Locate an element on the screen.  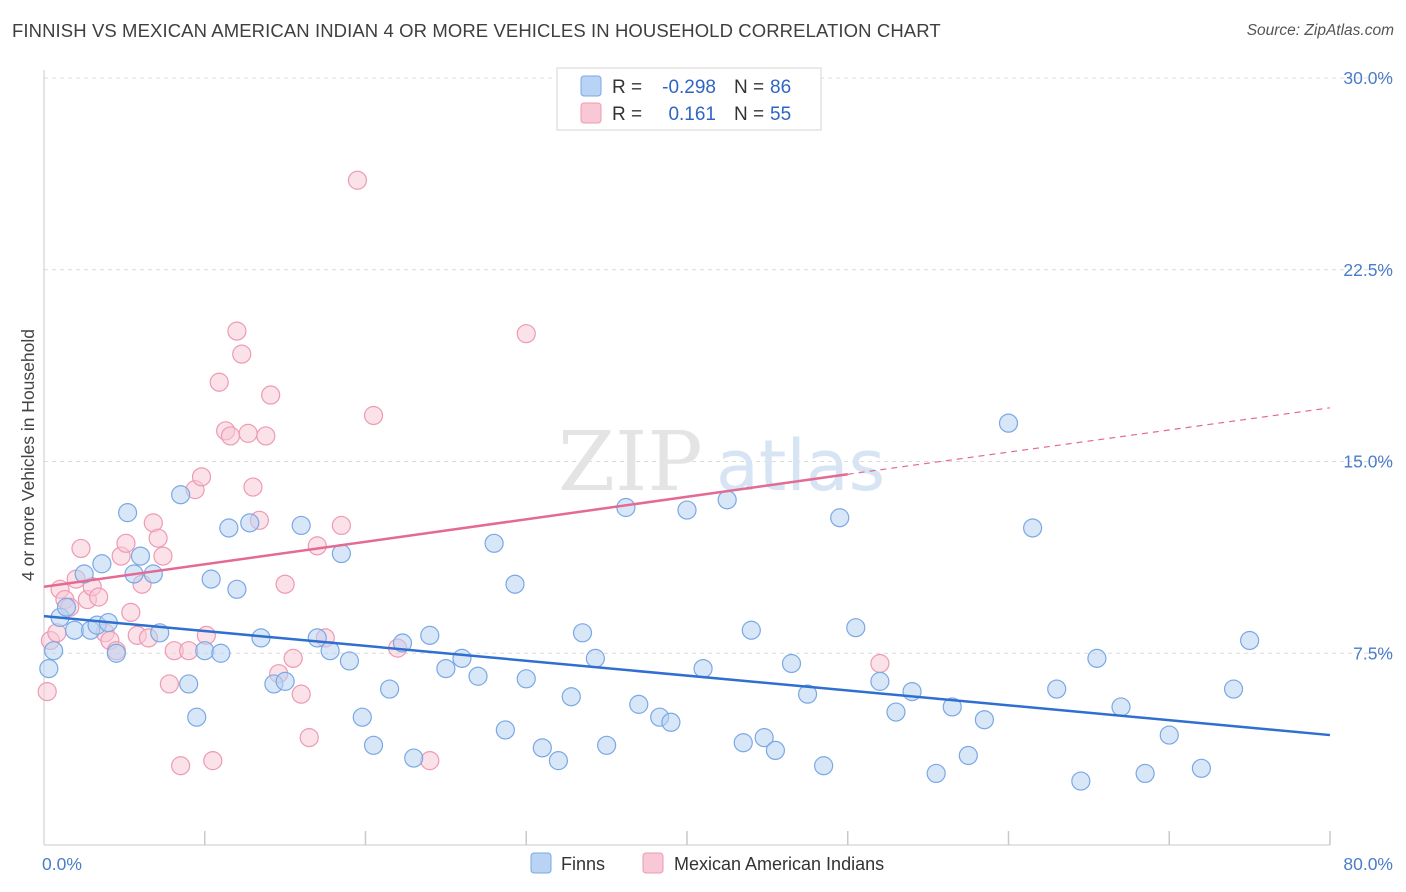
x-tick-labels: 0.0% 80.0% is located at coordinates (717, 864).